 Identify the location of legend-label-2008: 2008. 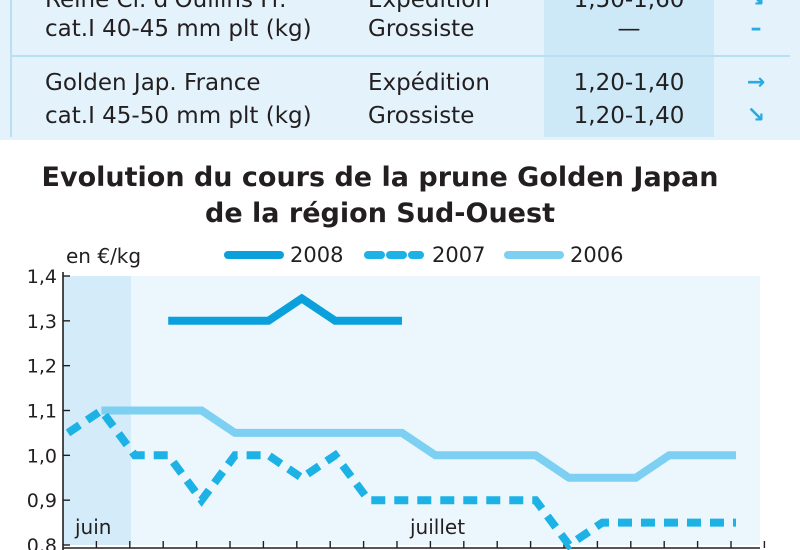
(316, 255).